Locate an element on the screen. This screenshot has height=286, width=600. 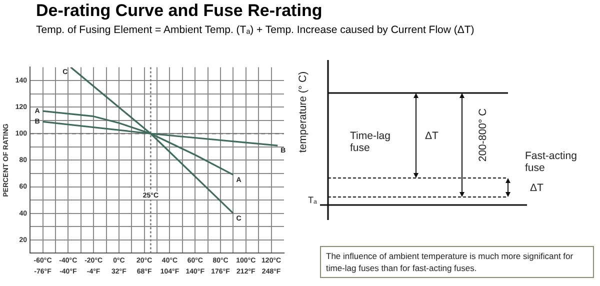
text: Fast-acting fuse is located at coordinates (551, 162).